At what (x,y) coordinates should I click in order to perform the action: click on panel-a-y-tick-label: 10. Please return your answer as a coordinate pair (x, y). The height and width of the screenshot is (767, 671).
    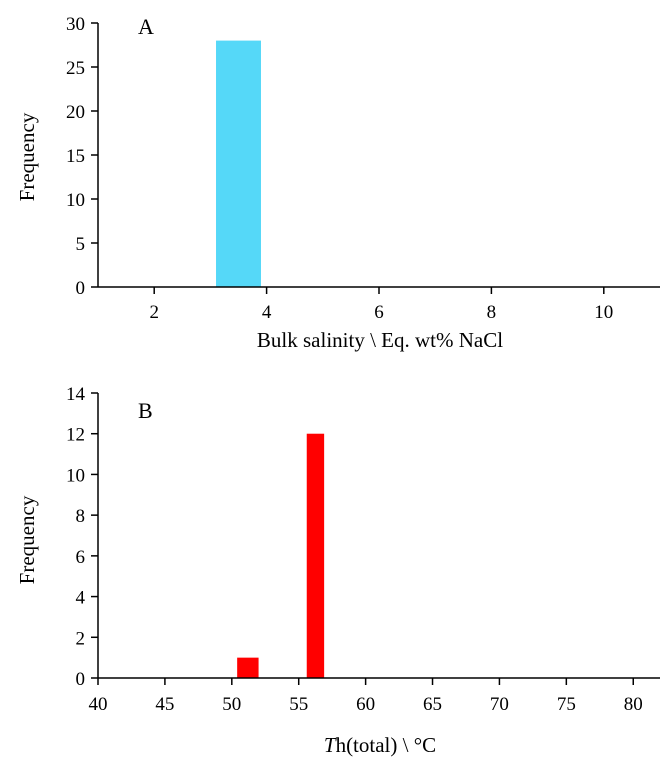
    Looking at the image, I should click on (75, 200).